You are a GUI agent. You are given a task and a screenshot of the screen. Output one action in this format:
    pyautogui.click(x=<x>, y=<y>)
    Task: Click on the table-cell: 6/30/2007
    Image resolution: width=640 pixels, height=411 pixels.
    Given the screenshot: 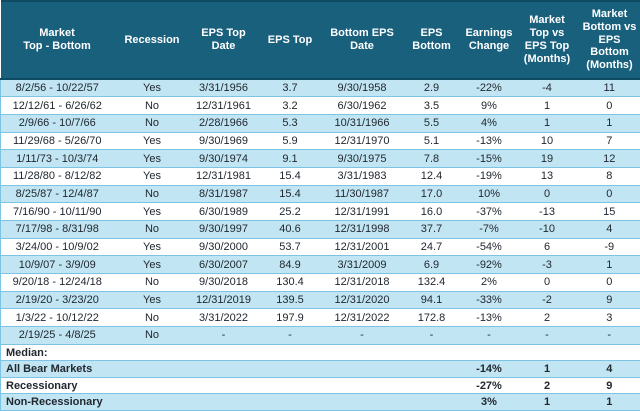 What is the action you would take?
    pyautogui.click(x=224, y=265)
    